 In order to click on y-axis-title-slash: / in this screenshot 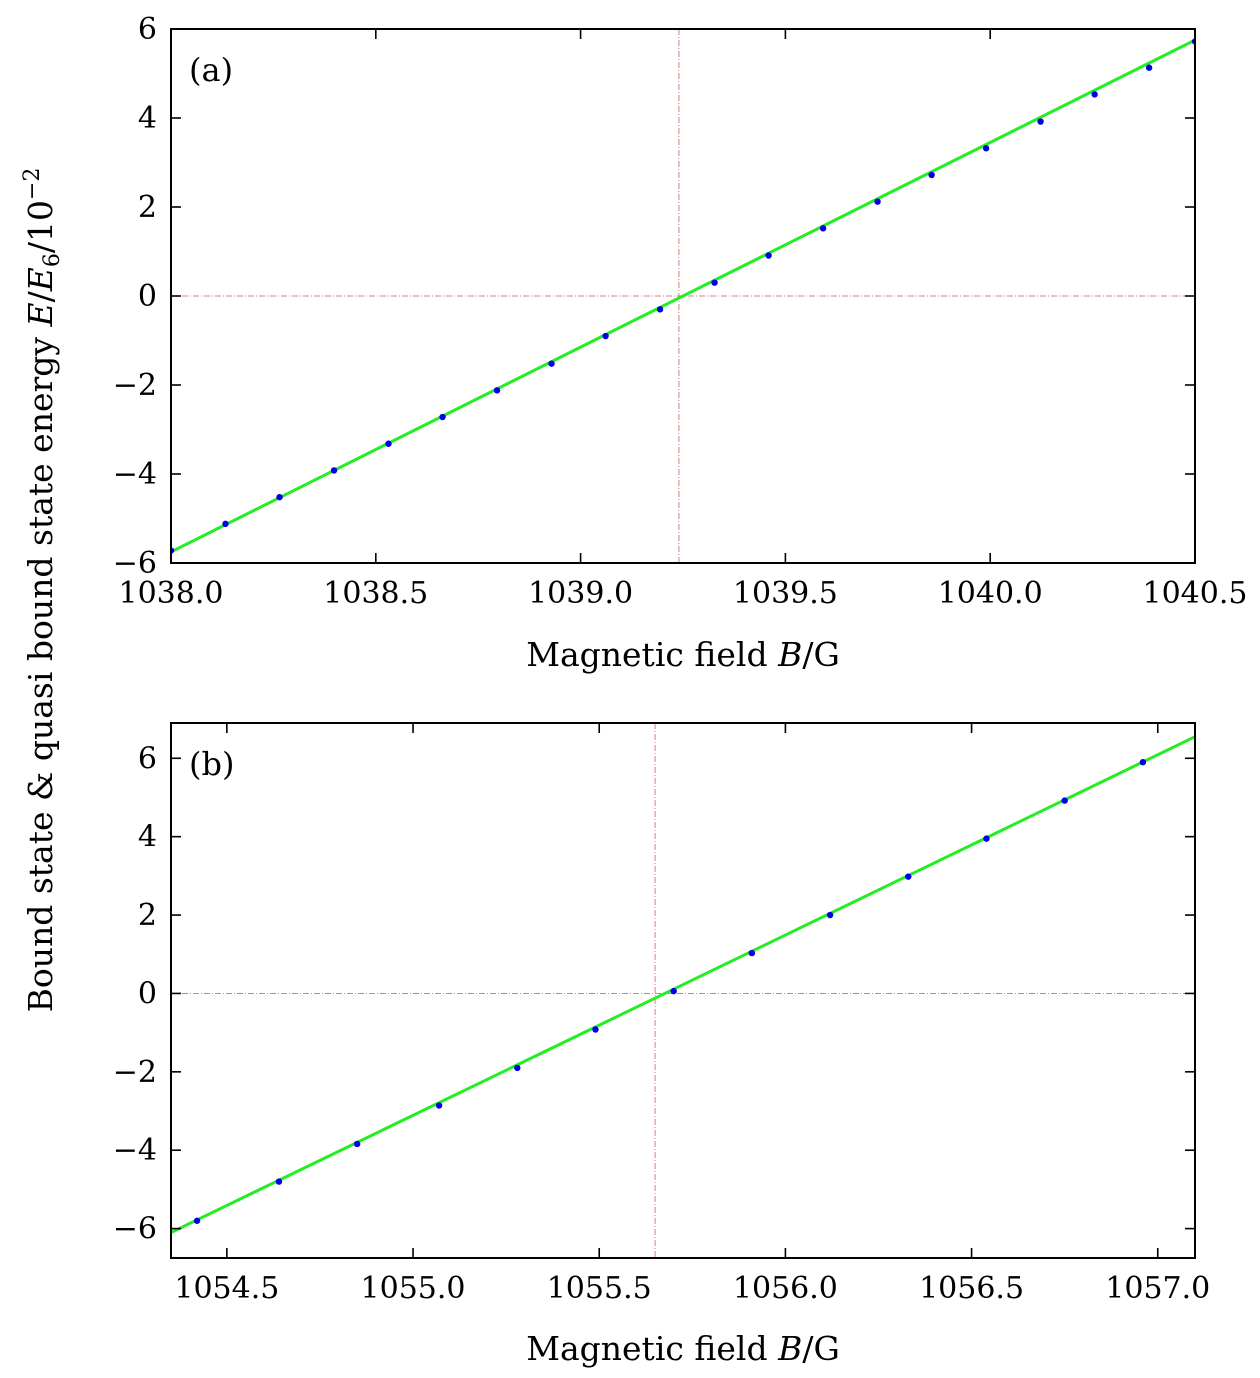, I will do `click(40, 296)`.